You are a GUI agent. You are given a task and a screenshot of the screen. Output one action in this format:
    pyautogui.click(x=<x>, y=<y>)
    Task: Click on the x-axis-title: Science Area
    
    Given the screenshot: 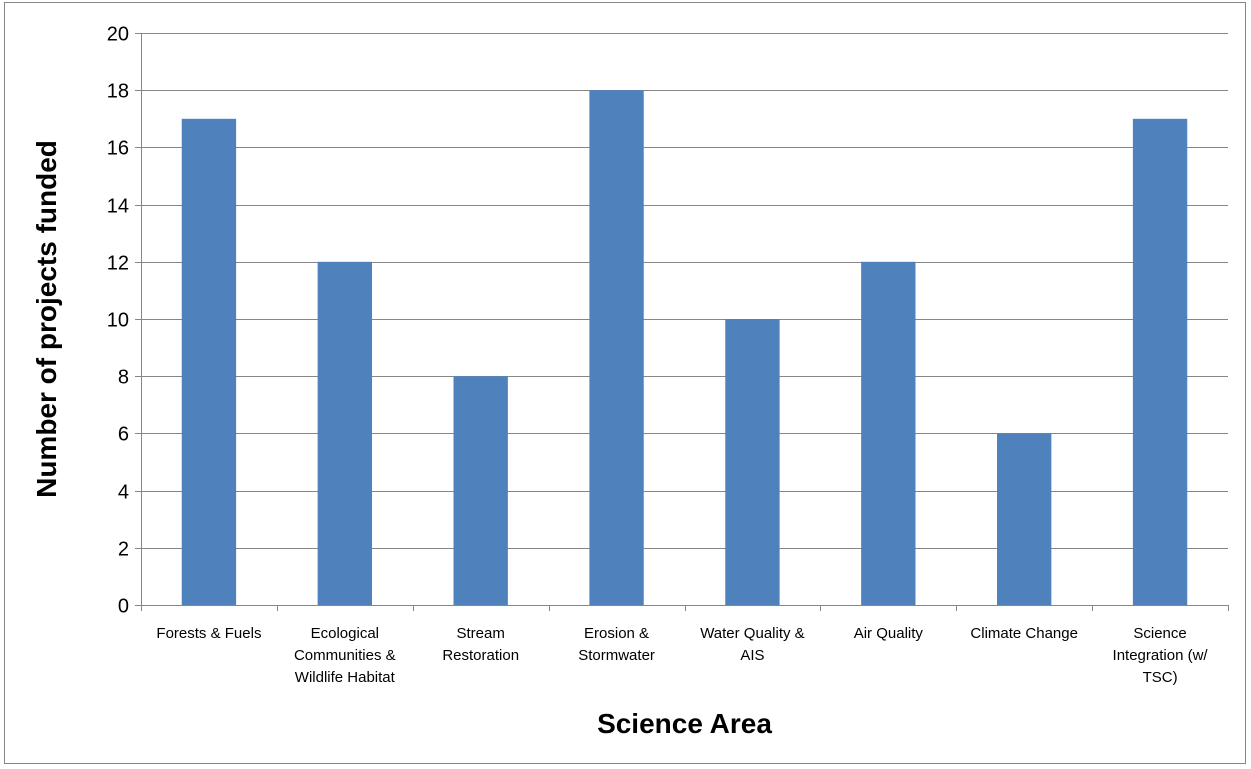 What is the action you would take?
    pyautogui.click(x=684, y=723)
    